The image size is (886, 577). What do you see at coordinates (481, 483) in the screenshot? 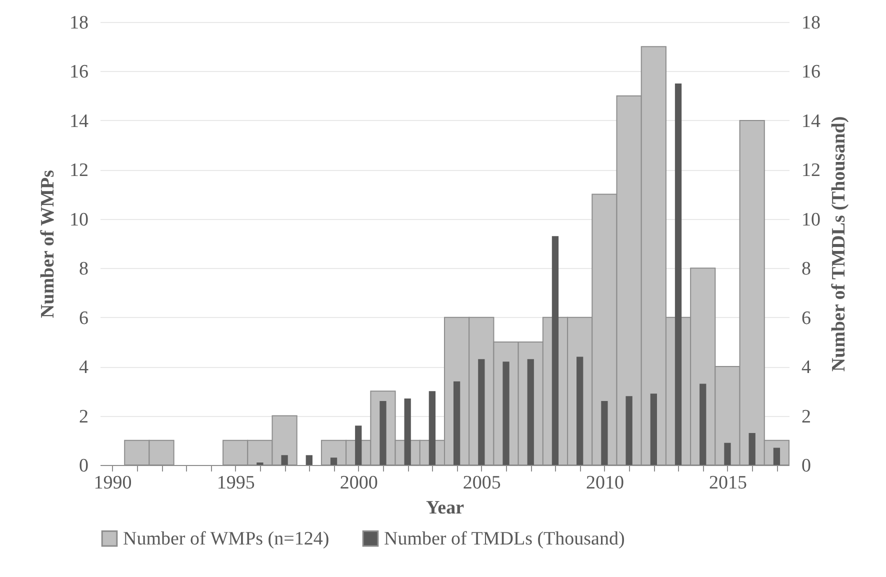
I see `x-tick-label: 2005` at bounding box center [481, 483].